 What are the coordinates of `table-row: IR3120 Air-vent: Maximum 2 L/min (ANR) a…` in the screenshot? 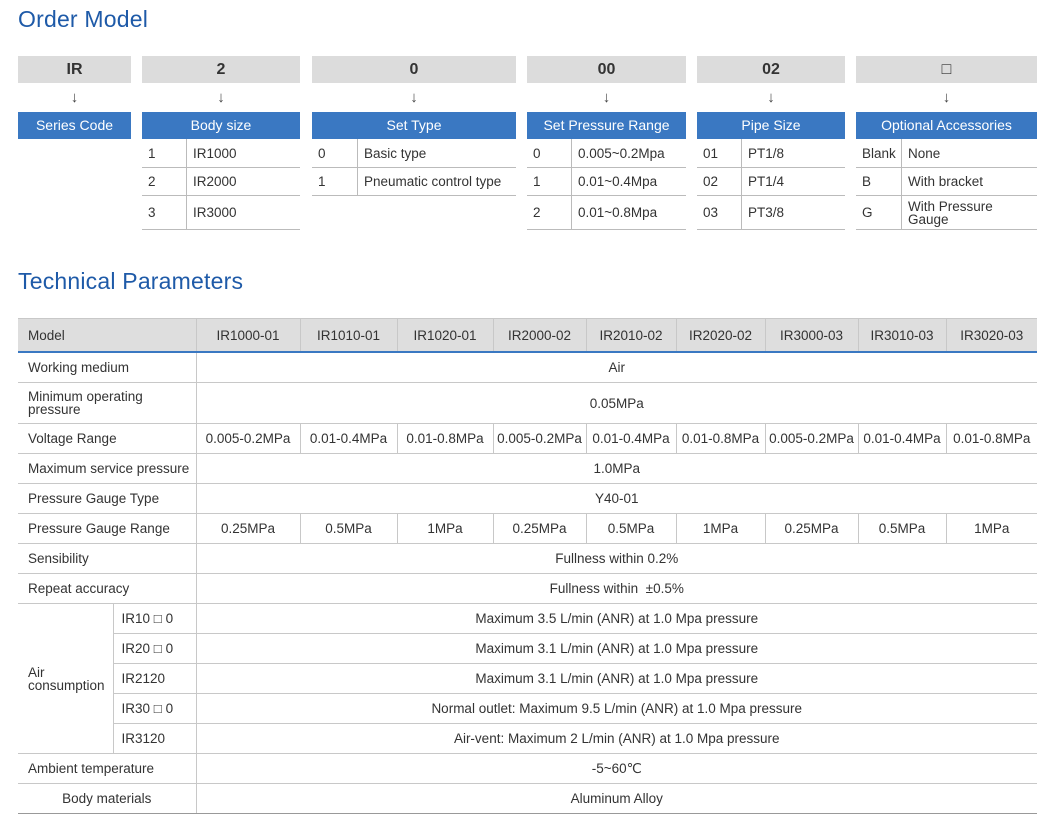 It's located at (527, 738).